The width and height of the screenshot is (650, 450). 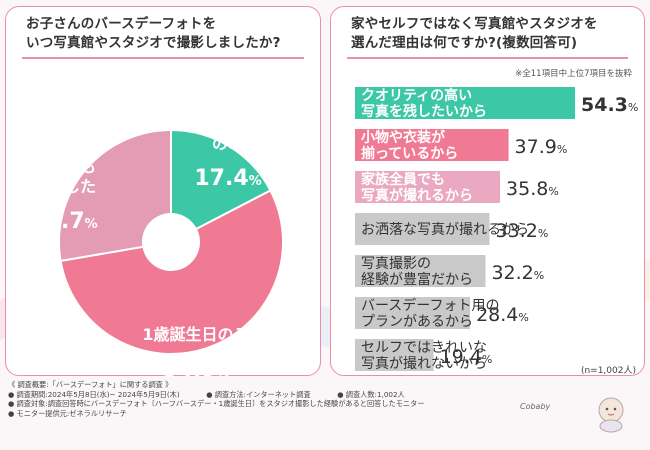 I want to click on right-question-line2: 選んだ理由は何ですか?(複数回答可), so click(x=464, y=43).